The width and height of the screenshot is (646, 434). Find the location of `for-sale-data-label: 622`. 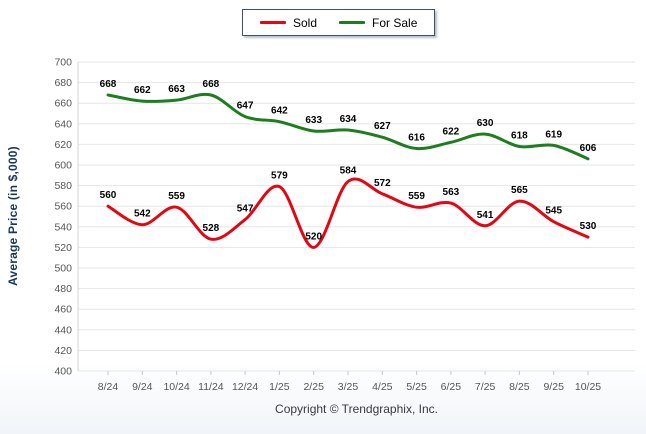

for-sale-data-label: 622 is located at coordinates (451, 131).